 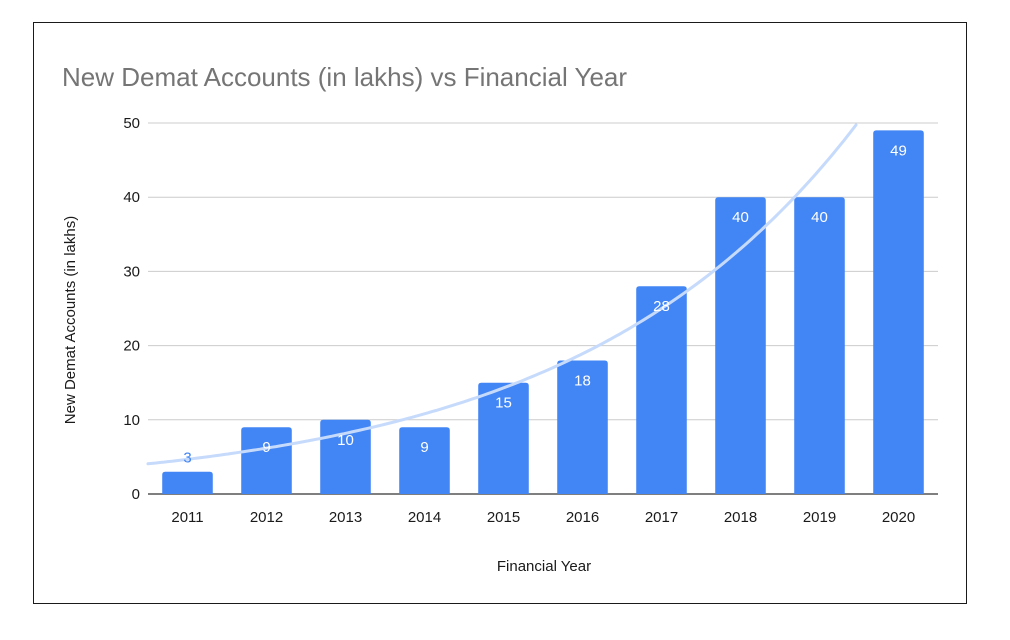 I want to click on y-tick-label: 10, so click(x=131, y=420).